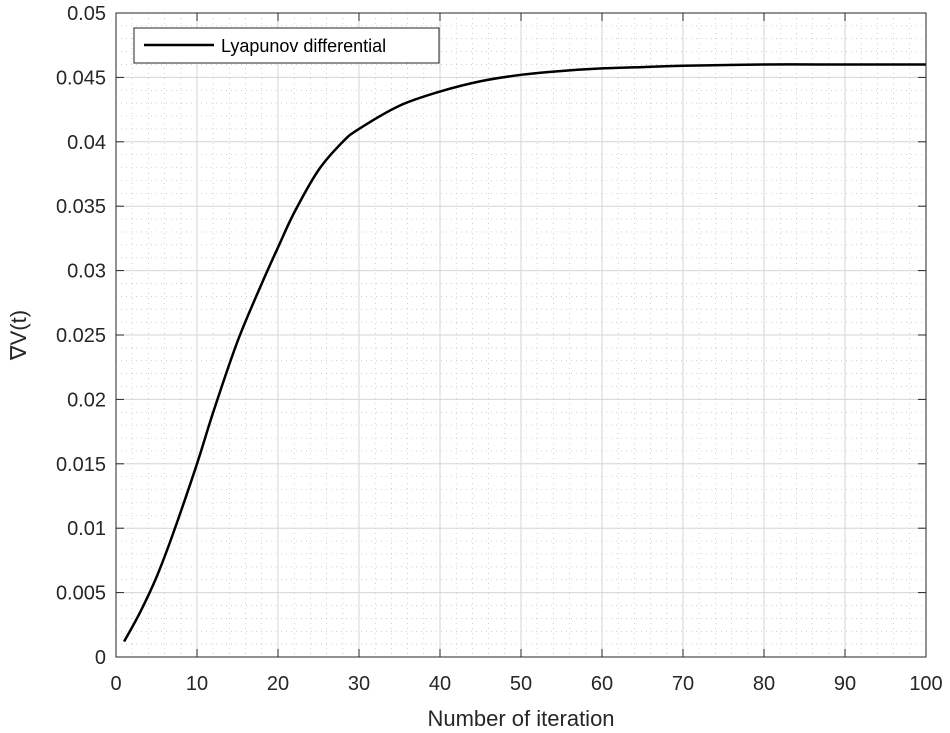 The height and width of the screenshot is (733, 950). I want to click on y-tick-label: 0, so click(100, 658).